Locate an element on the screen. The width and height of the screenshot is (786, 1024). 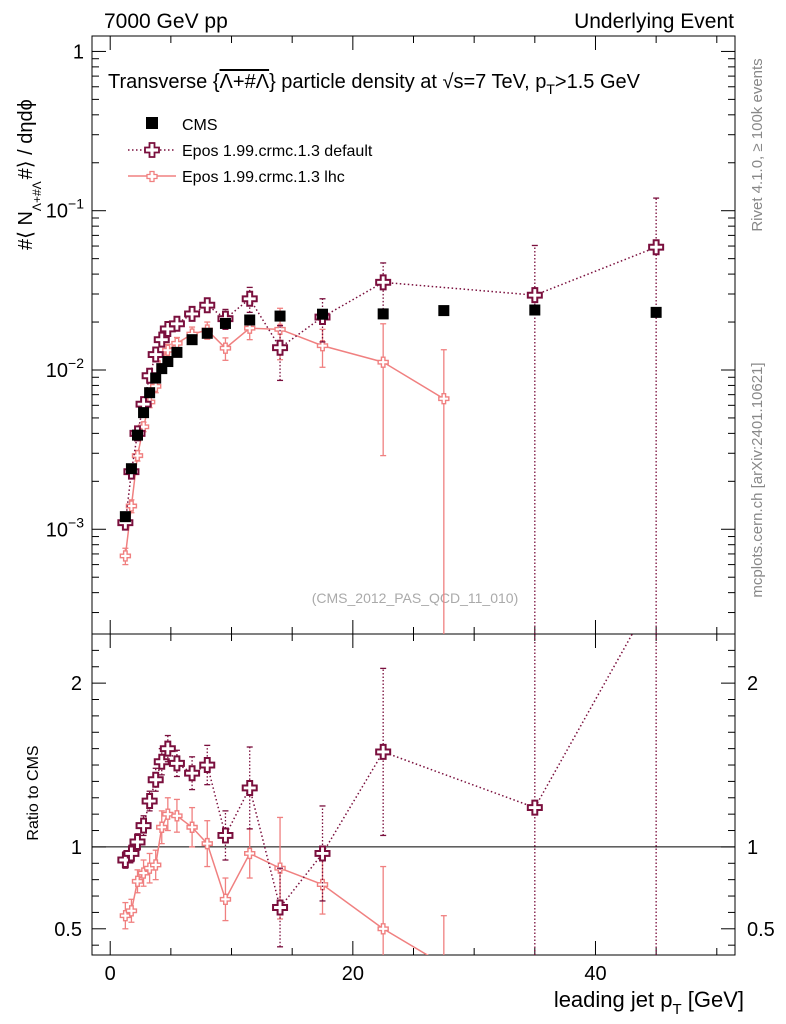
ratio-y-tick-label-right: 1 is located at coordinates (752, 848).